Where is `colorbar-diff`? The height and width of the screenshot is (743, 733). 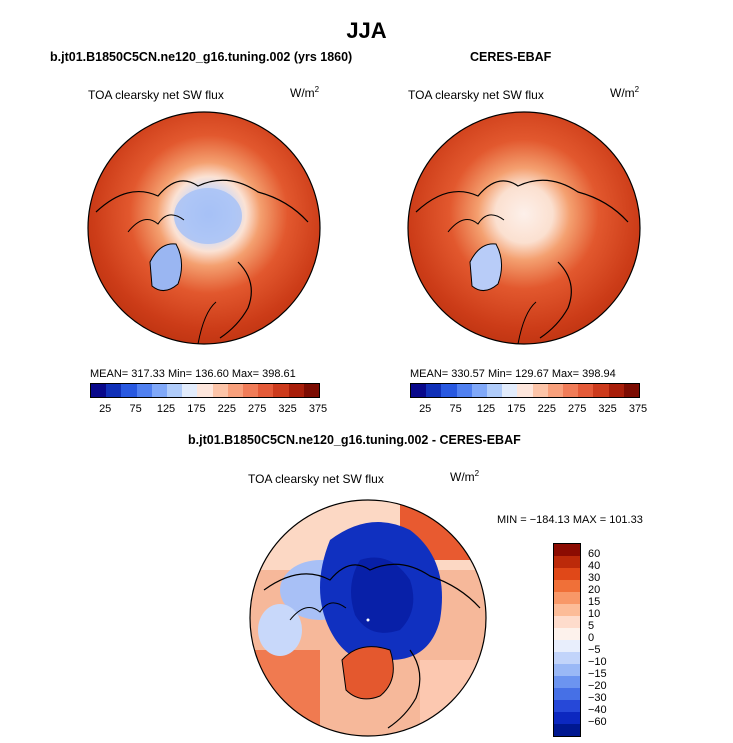 colorbar-diff is located at coordinates (567, 640).